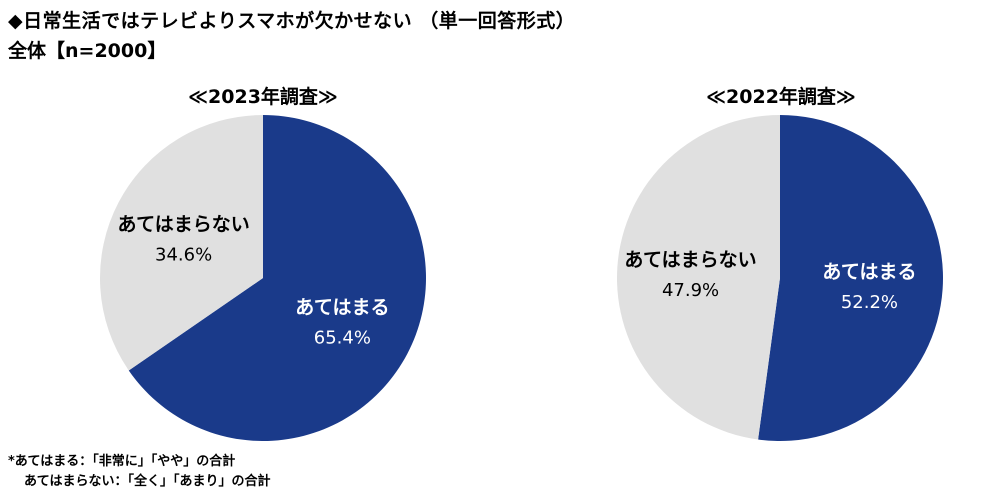 This screenshot has width=1000, height=501. What do you see at coordinates (147, 481) in the screenshot?
I see `footnote-not-applies: あてはまらない：「全く」「あまり」の合計` at bounding box center [147, 481].